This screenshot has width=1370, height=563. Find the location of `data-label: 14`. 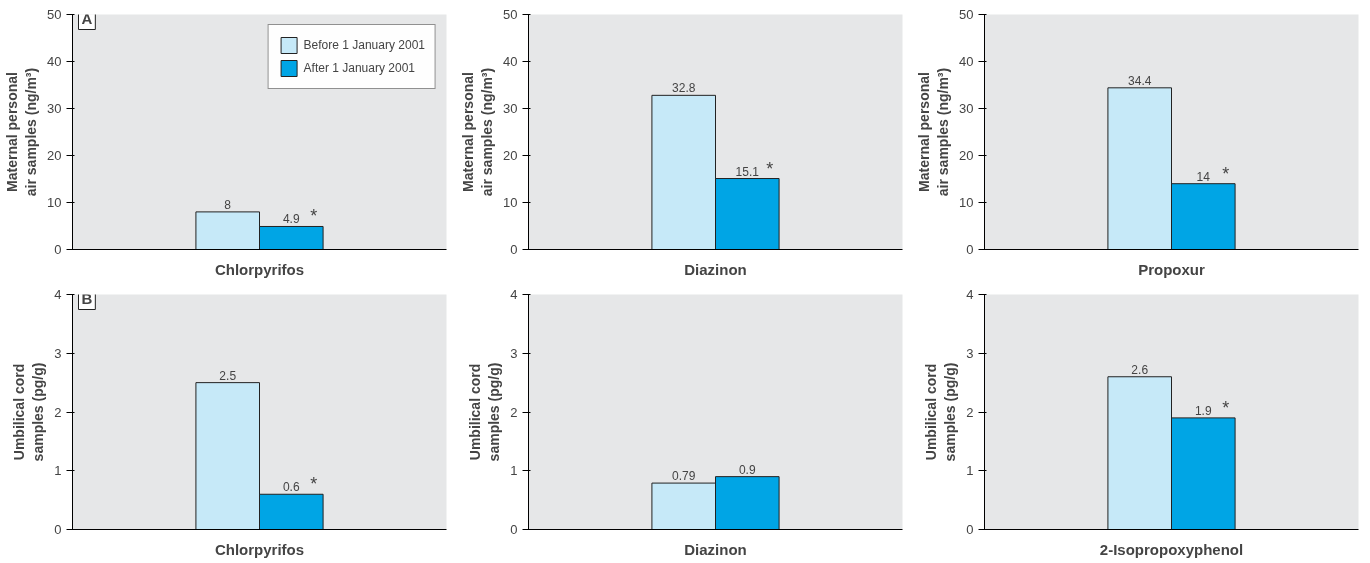

data-label: 14 is located at coordinates (1203, 176).